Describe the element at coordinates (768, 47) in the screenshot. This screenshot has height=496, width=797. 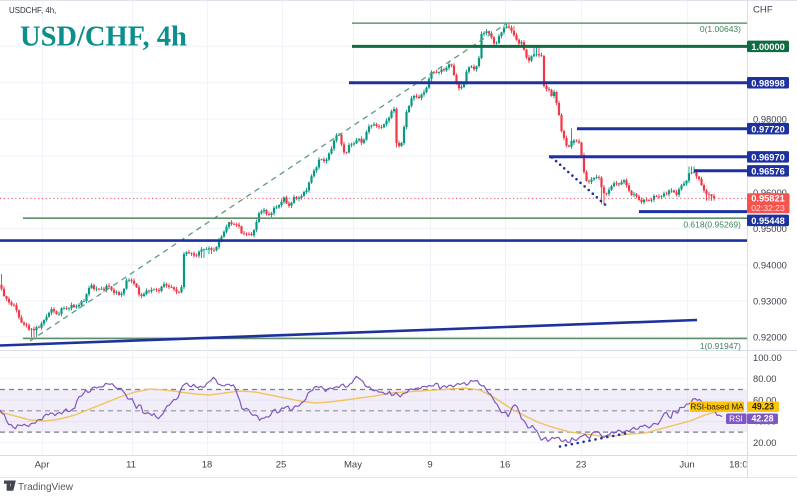
I see `svg-text: 1.00000` at that location.